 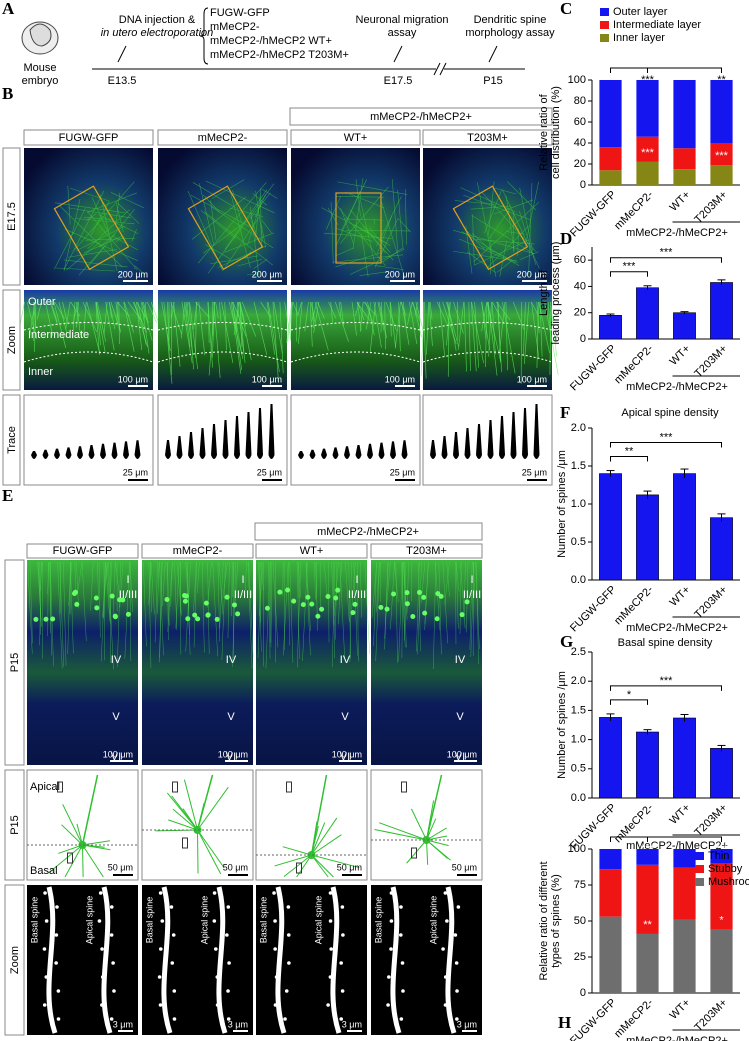 What do you see at coordinates (710, 1015) in the screenshot?
I see `x-tick-label: T203M+` at bounding box center [710, 1015].